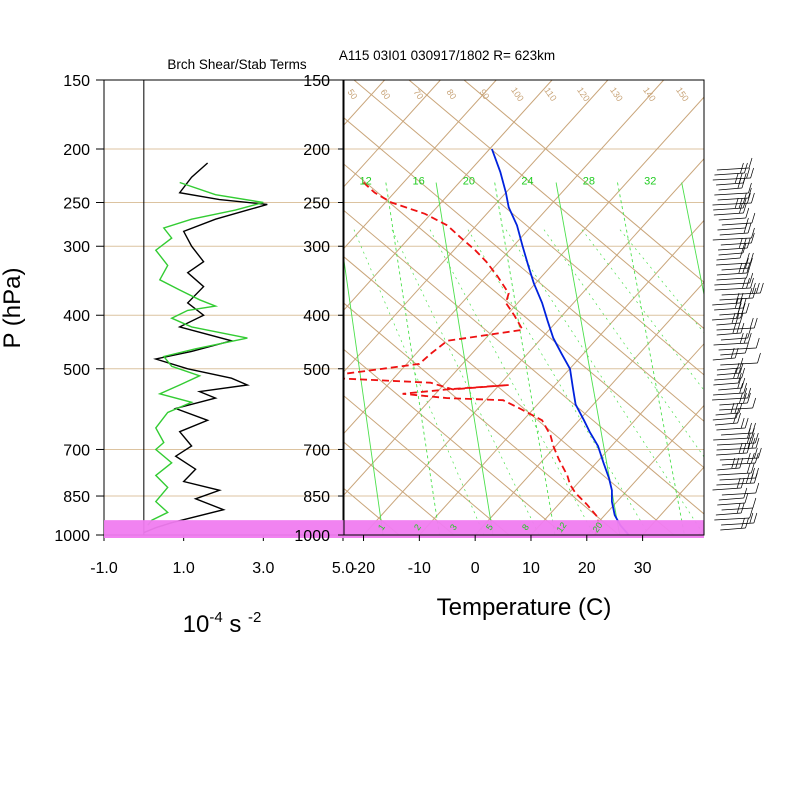 The image size is (800, 805). What do you see at coordinates (365, 182) in the screenshot?
I see `mixing-ratio-label: 12` at bounding box center [365, 182].